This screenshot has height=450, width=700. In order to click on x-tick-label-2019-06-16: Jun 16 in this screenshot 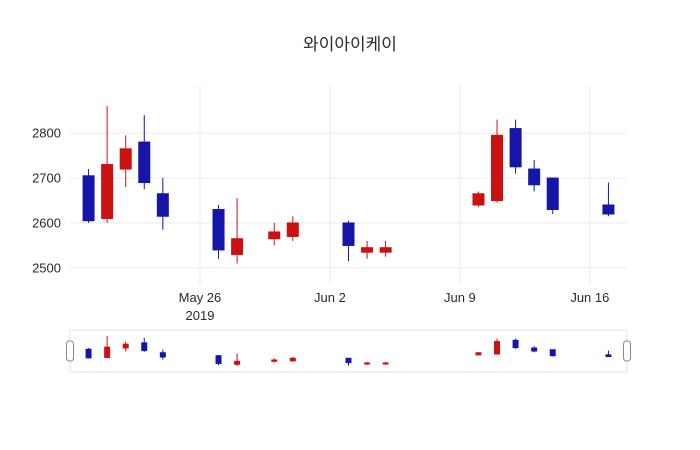, I will do `click(589, 297)`.